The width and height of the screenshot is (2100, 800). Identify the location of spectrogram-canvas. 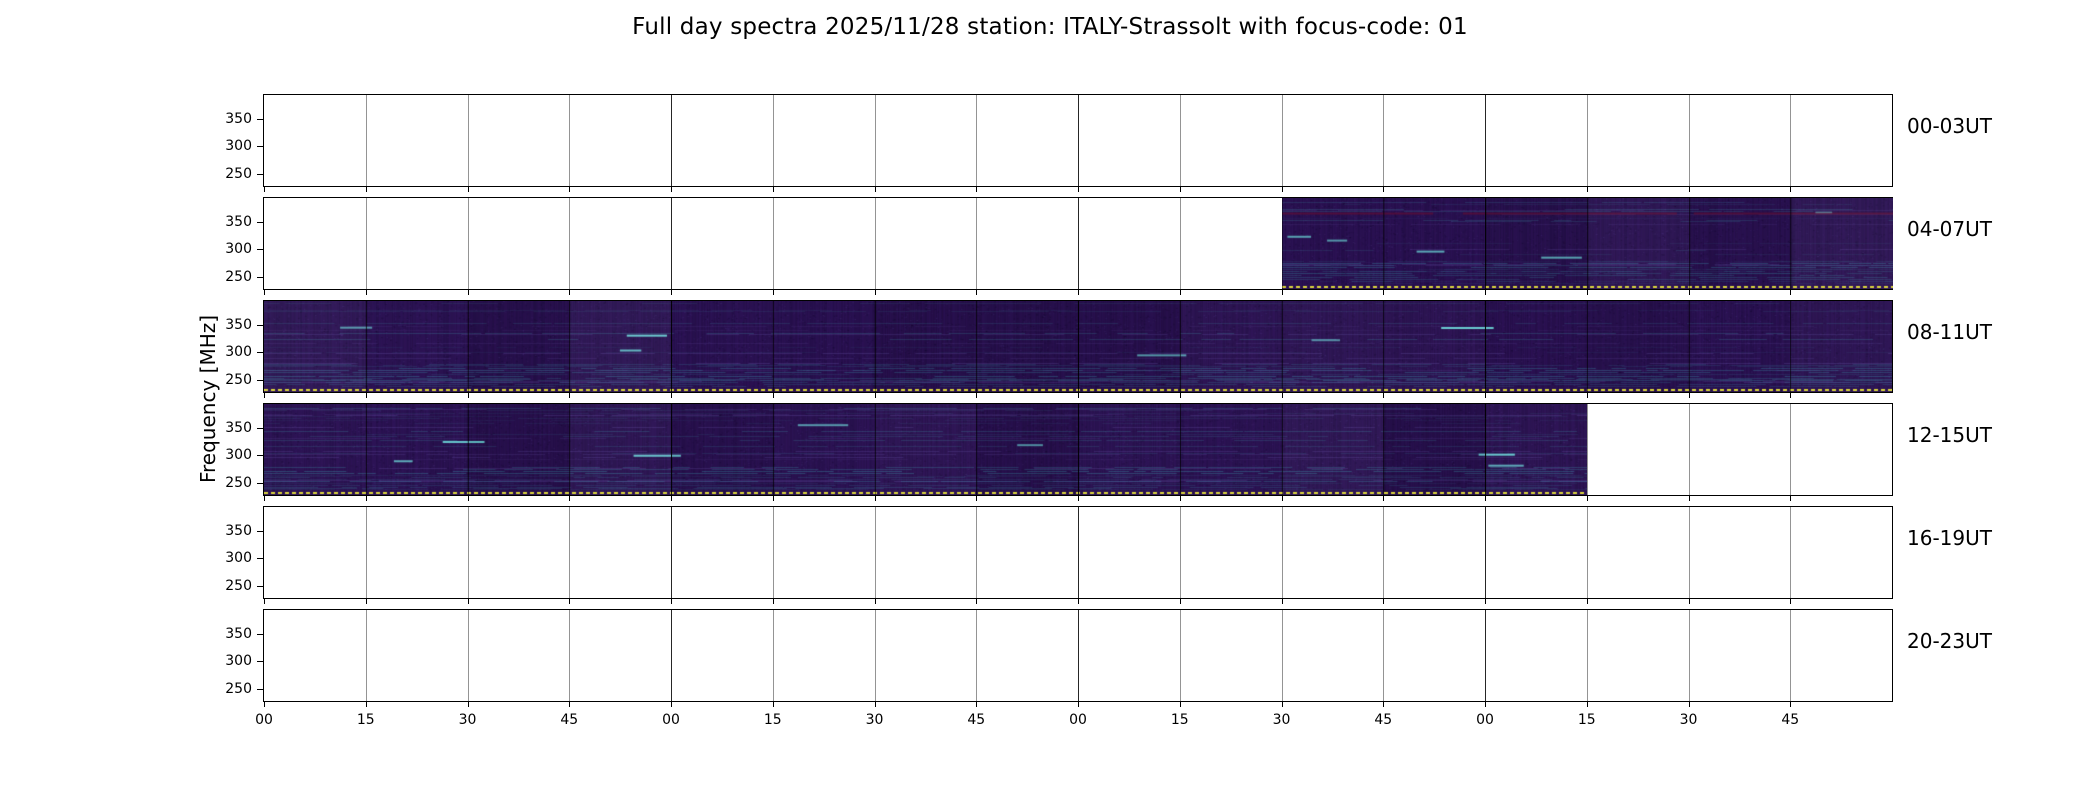
(1587, 243).